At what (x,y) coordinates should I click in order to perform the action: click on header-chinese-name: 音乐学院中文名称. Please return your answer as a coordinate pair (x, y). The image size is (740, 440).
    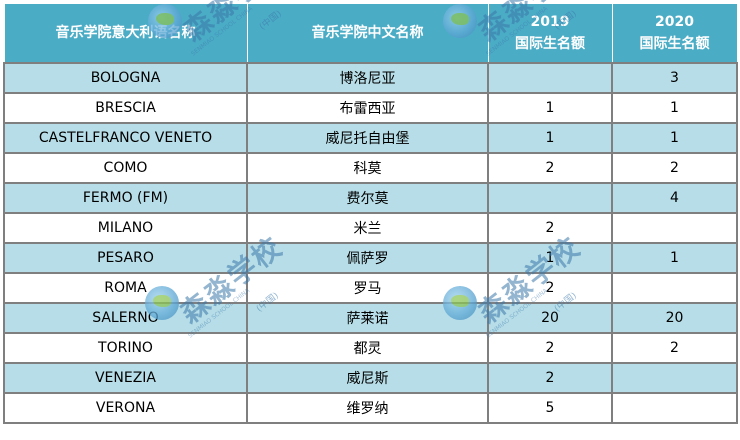
    Looking at the image, I should click on (367, 33).